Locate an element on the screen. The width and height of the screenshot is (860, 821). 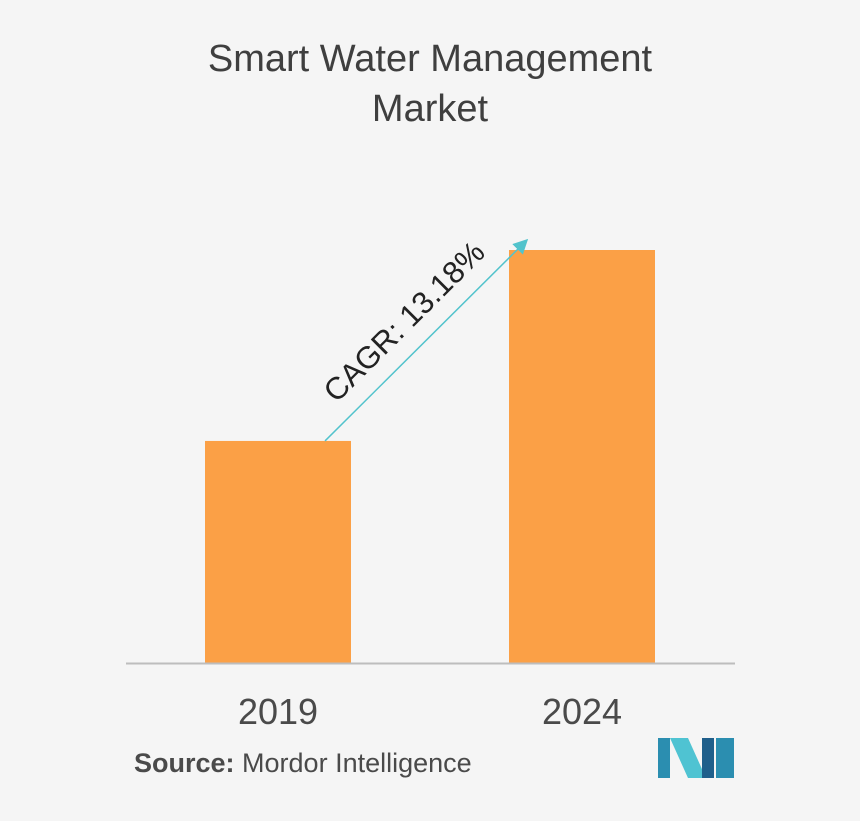
bar-2019 is located at coordinates (278, 551).